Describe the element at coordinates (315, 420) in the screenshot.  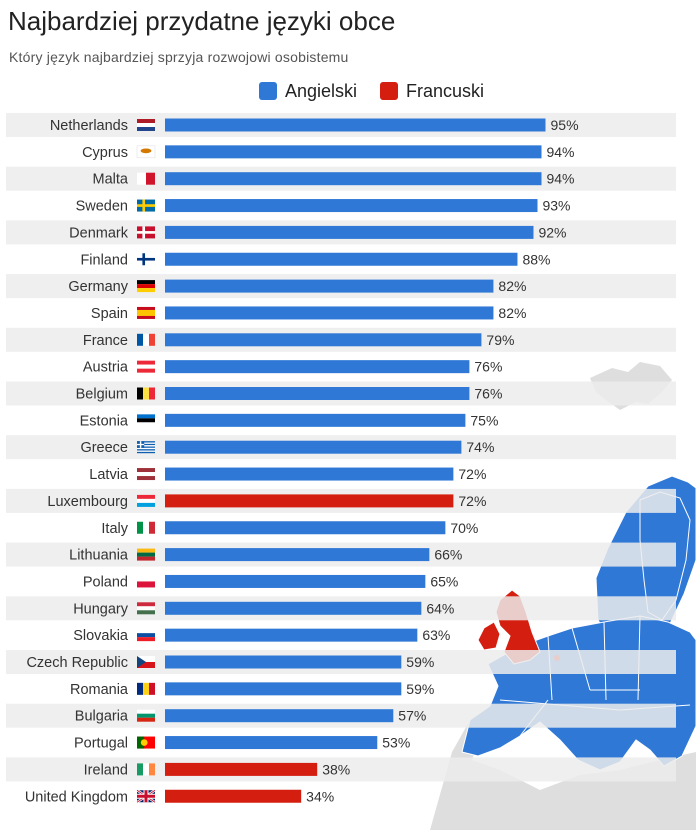
I see `bar-estonia` at that location.